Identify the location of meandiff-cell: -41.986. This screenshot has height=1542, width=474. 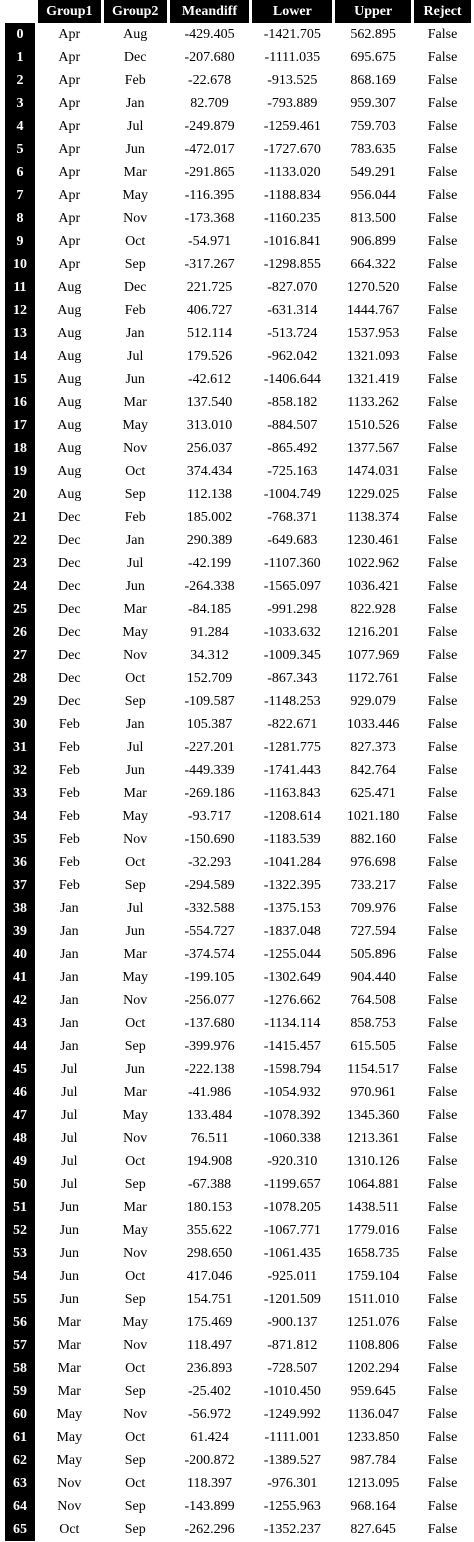
(209, 1092).